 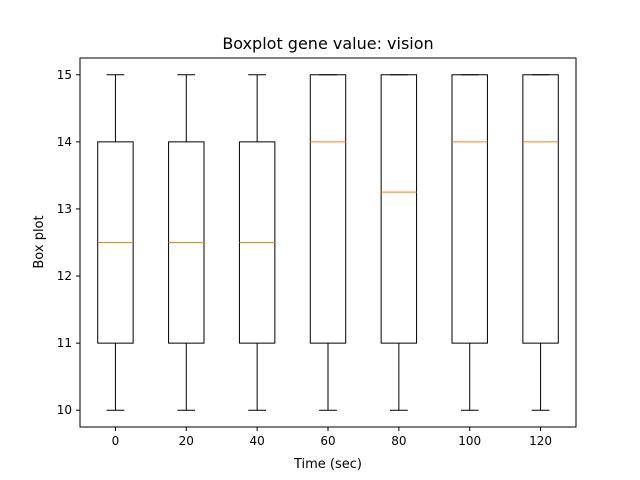 What do you see at coordinates (469, 441) in the screenshot?
I see `x-tick-label: 100` at bounding box center [469, 441].